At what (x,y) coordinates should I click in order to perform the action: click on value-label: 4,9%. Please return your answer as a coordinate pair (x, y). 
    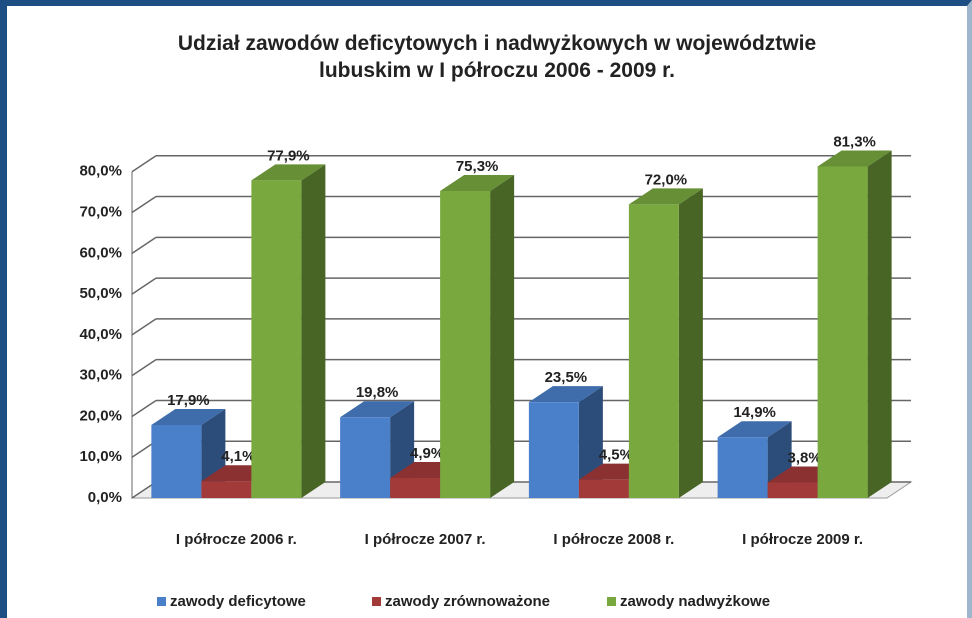
    Looking at the image, I should click on (427, 453).